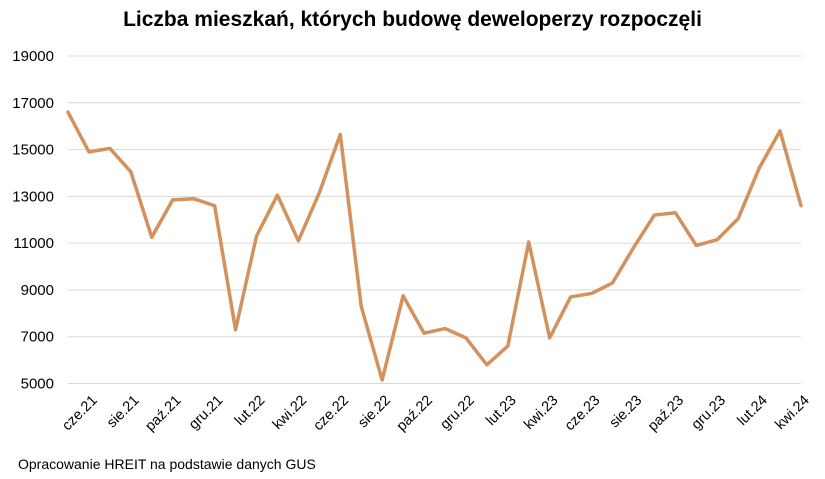  Describe the element at coordinates (250, 411) in the screenshot. I see `x-tick-label: lut.22` at that location.